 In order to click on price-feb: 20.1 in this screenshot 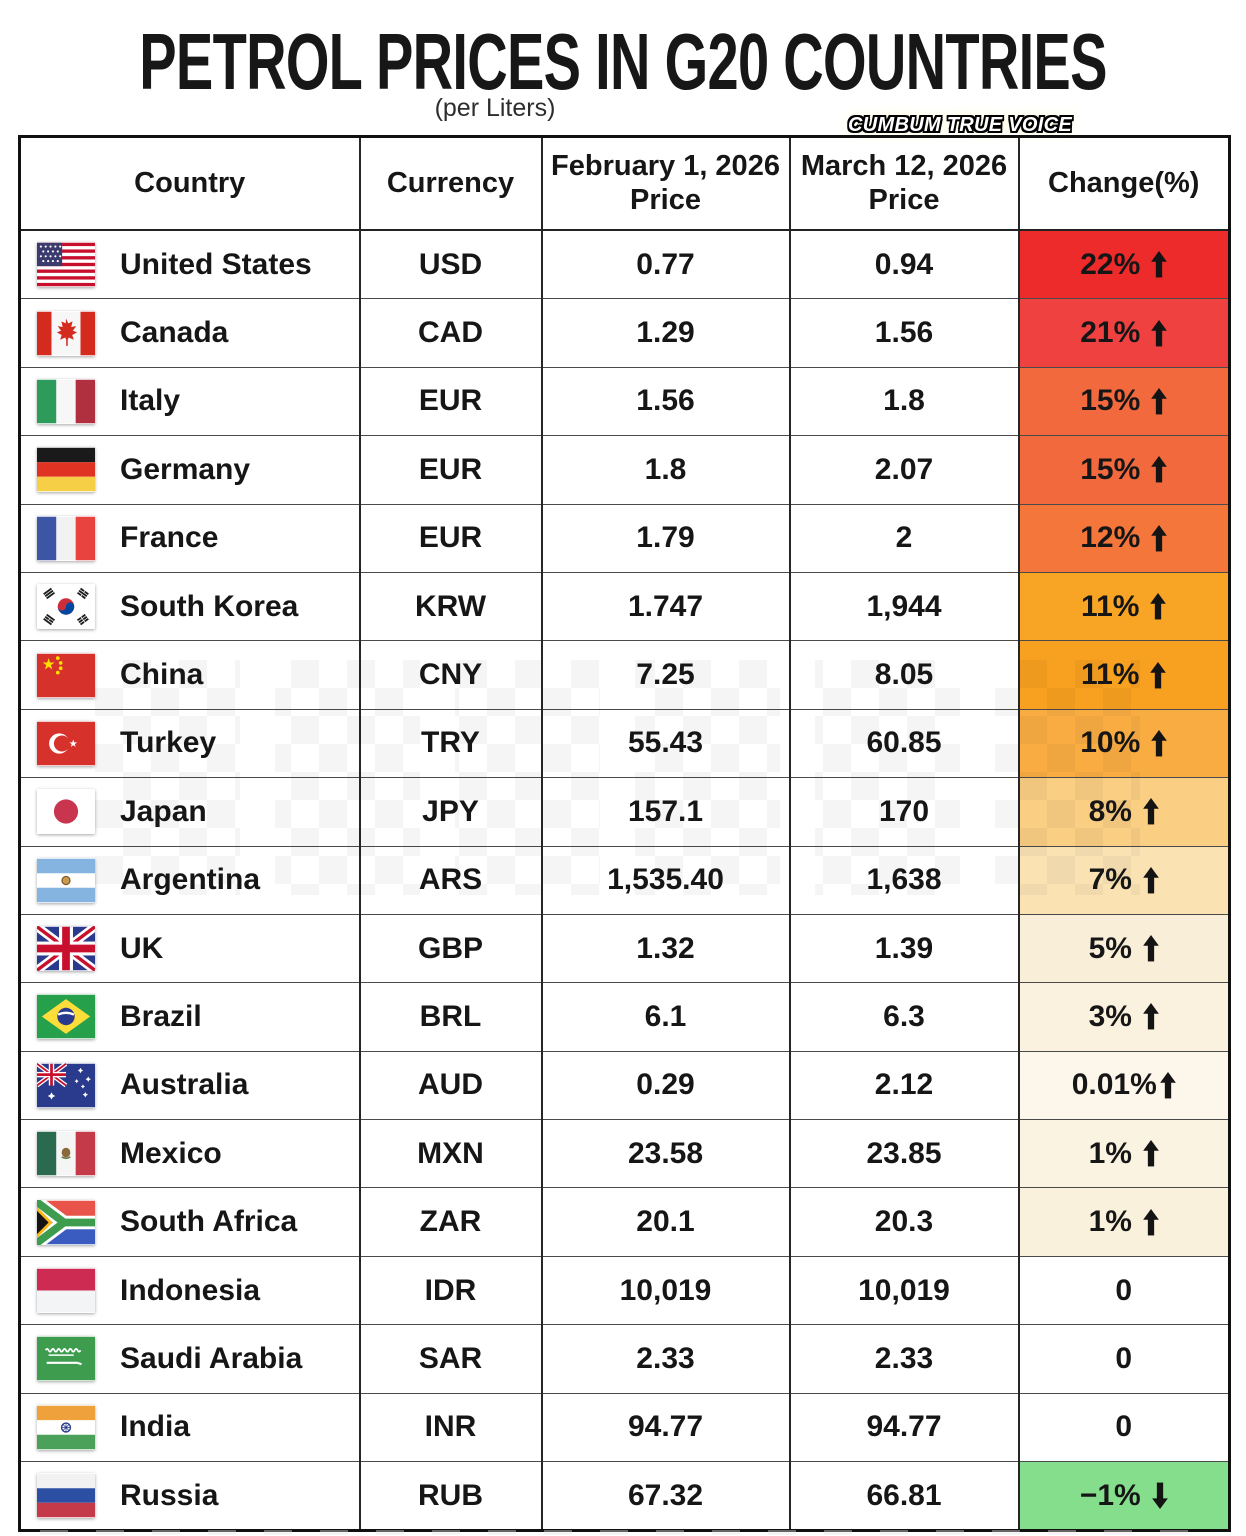, I will do `click(665, 1222)`.